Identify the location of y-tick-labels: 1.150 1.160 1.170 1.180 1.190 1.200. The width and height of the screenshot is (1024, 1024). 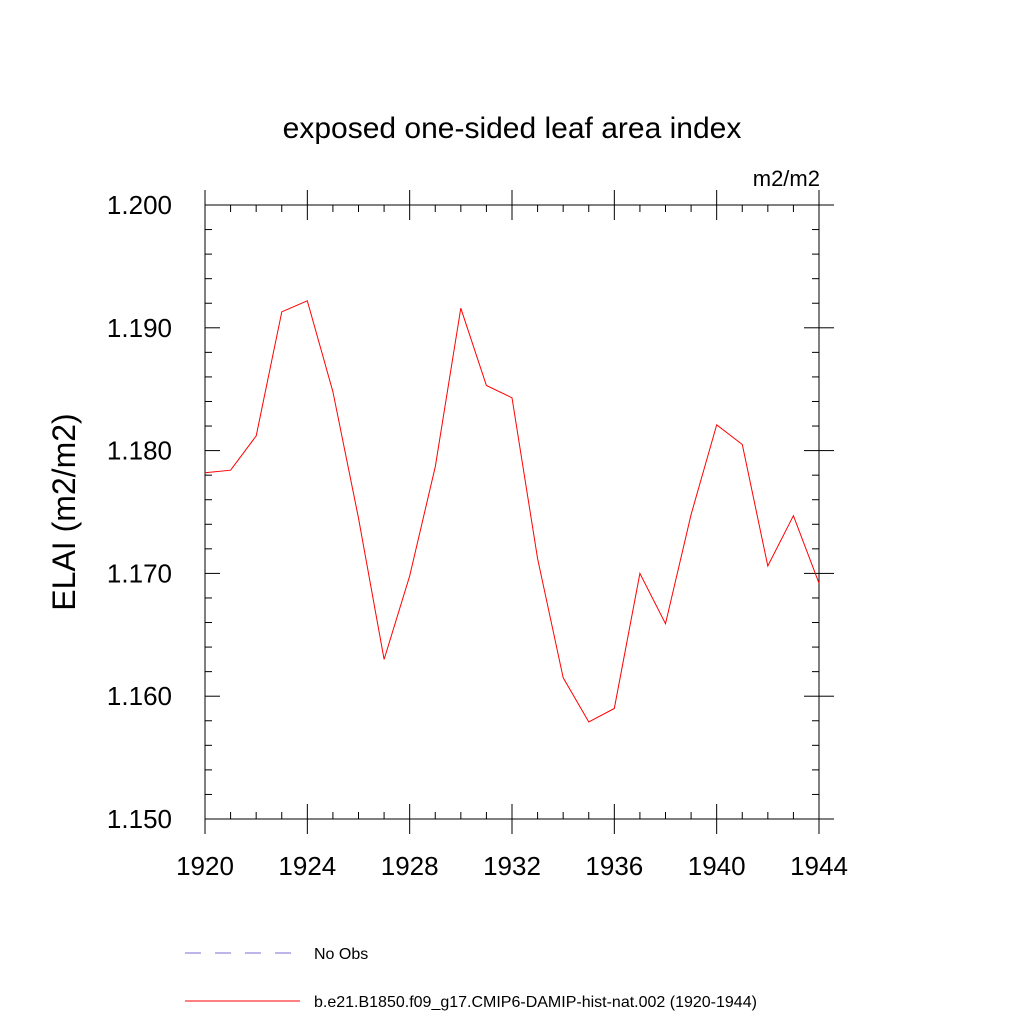
(139, 512).